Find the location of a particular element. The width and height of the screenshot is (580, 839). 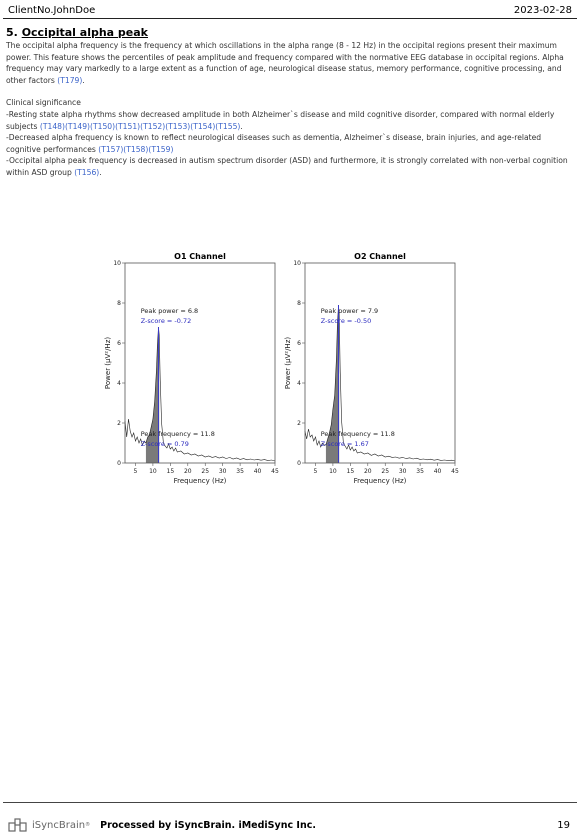

logo-registered-mark: ® is located at coordinates (88, 825).